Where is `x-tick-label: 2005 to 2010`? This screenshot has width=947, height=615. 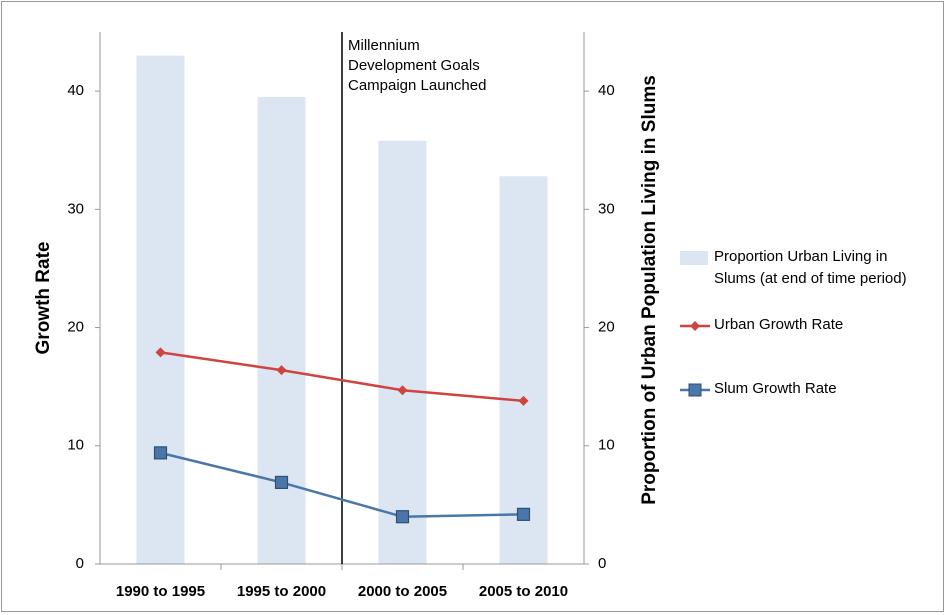 x-tick-label: 2005 to 2010 is located at coordinates (523, 591).